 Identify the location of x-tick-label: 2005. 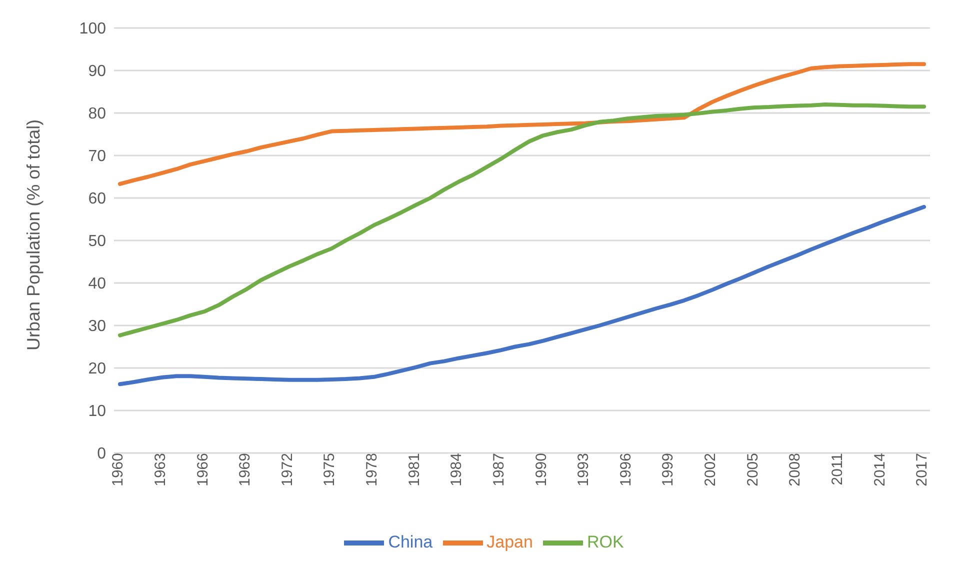
(753, 469).